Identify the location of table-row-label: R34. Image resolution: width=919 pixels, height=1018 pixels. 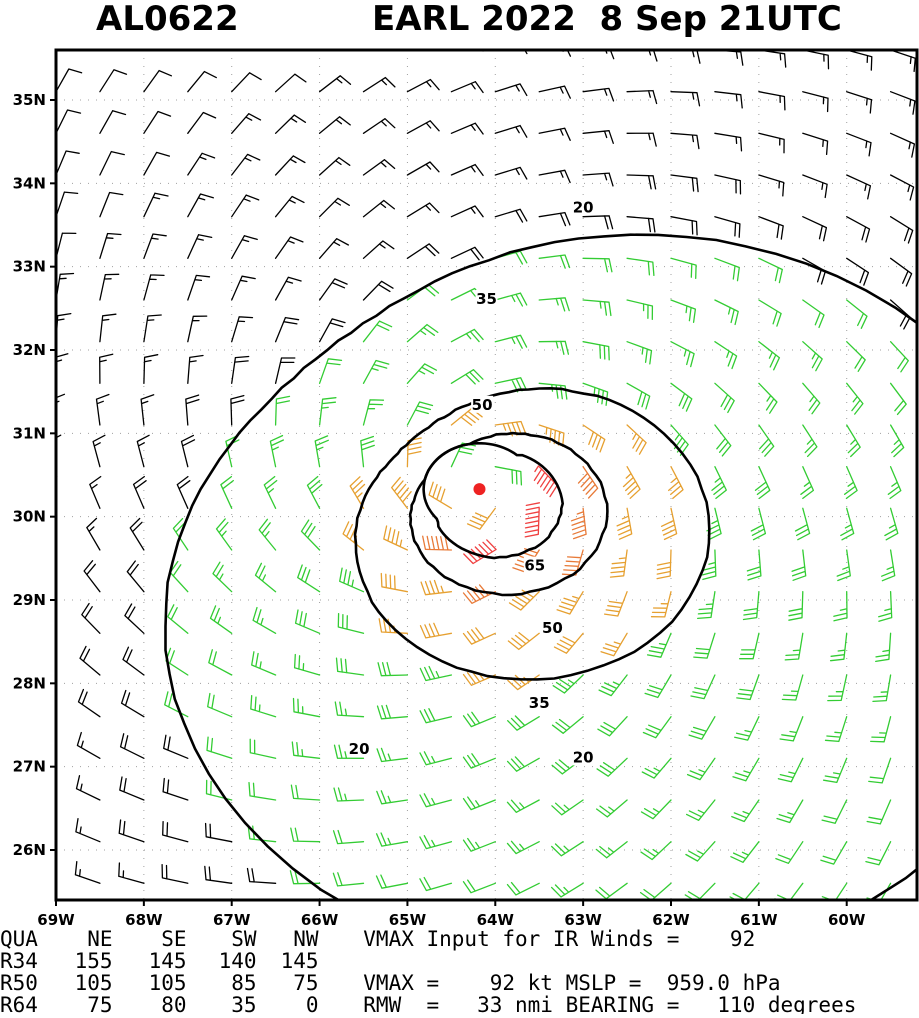
(19, 961).